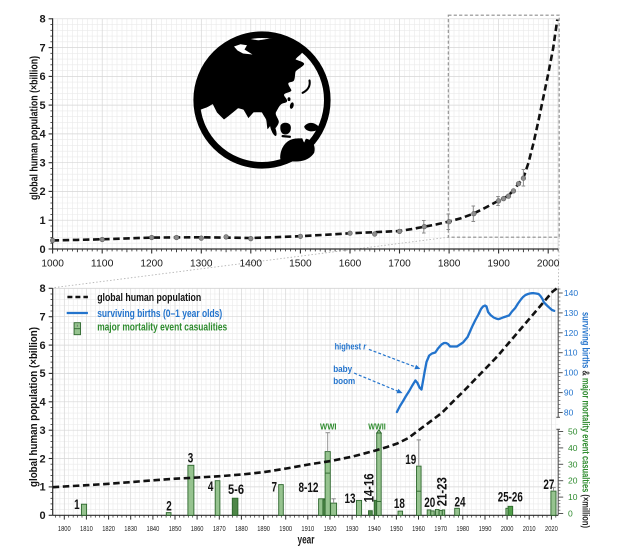  I want to click on svg-text: 1300, so click(201, 264).